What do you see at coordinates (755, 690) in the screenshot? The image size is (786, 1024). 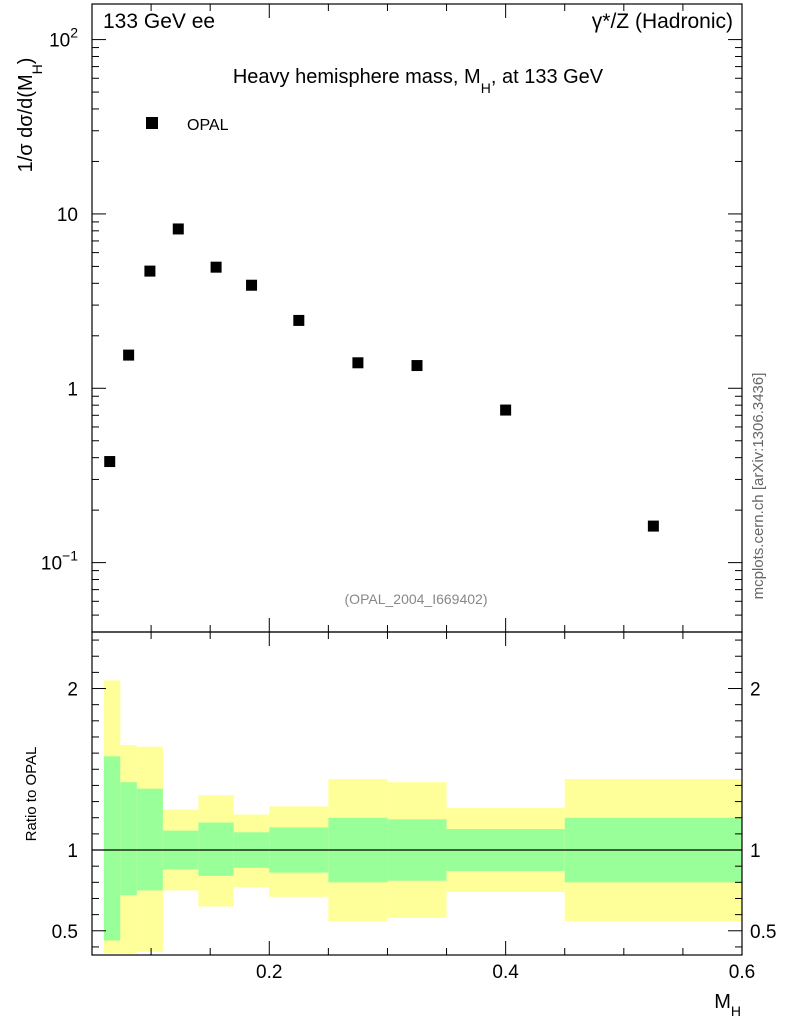 I see `ratio-y-tick-label-right: 2` at bounding box center [755, 690].